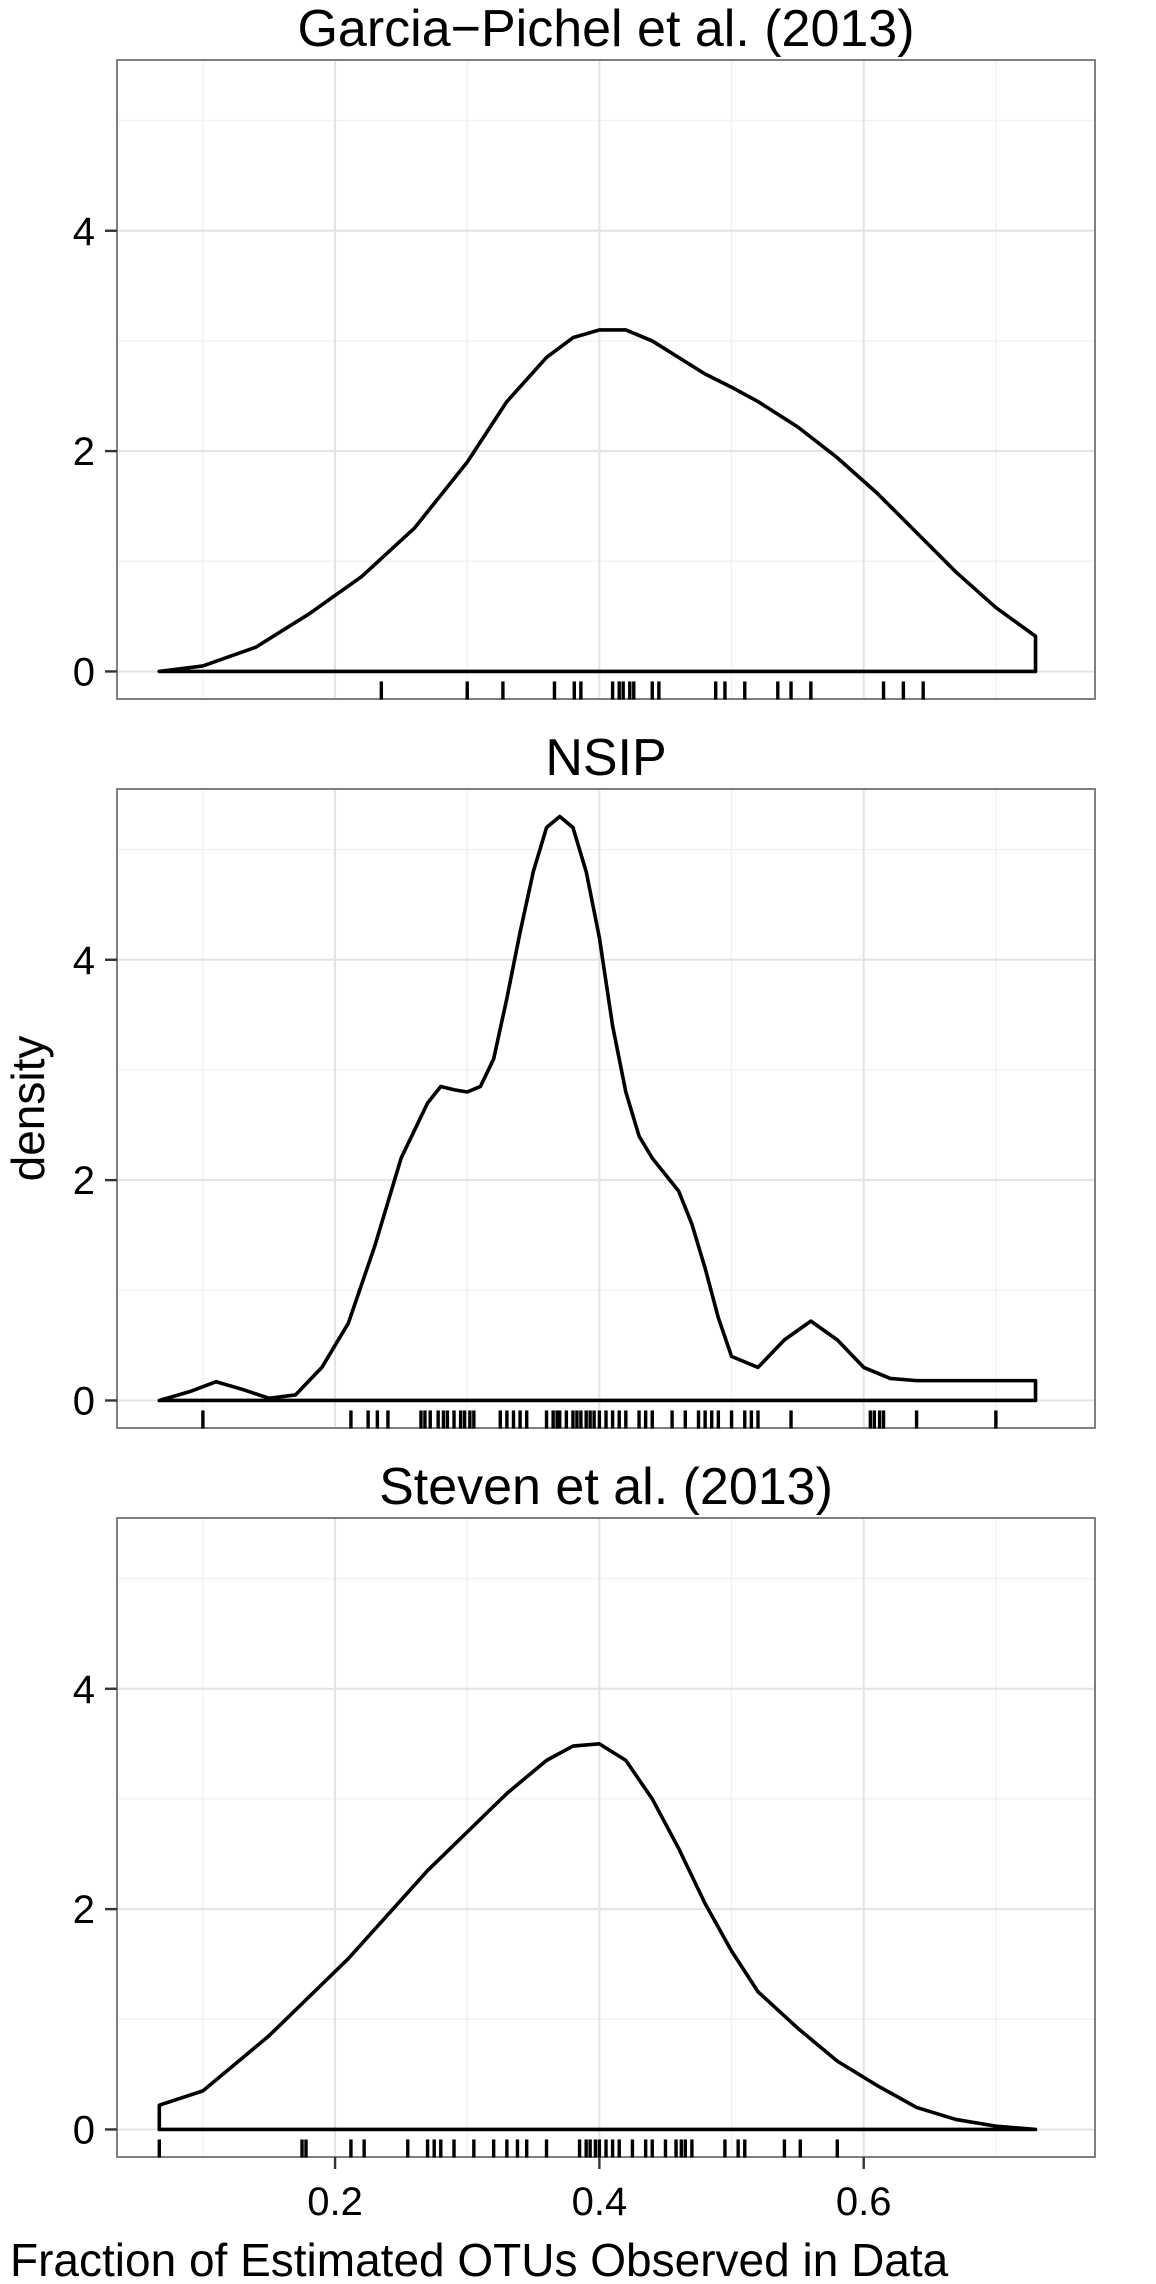  I want to click on x-tick-label: 0.2, so click(335, 2202).